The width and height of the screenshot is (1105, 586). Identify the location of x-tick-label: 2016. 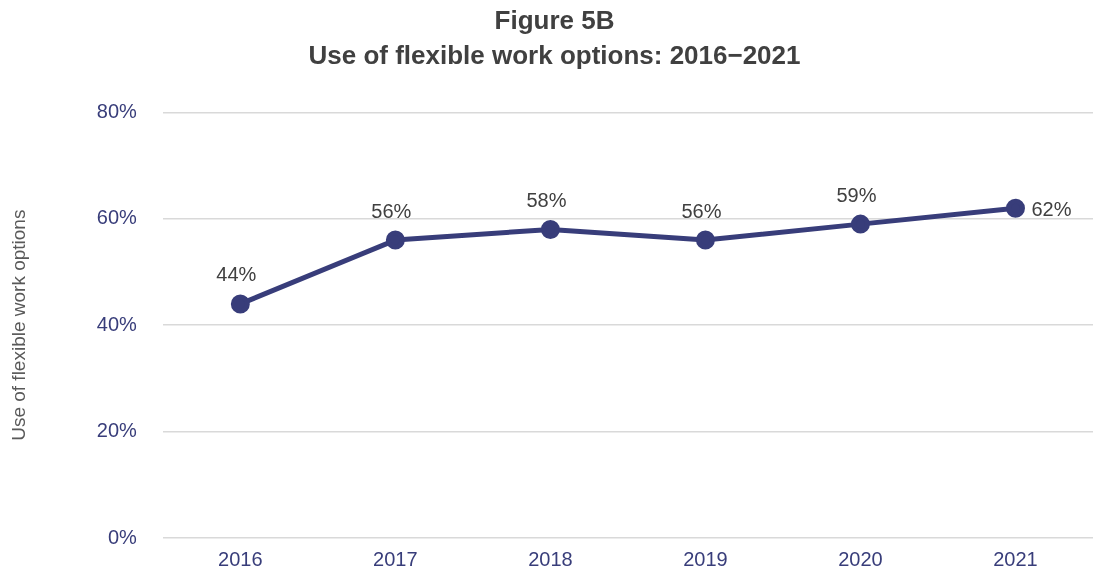
(240, 558).